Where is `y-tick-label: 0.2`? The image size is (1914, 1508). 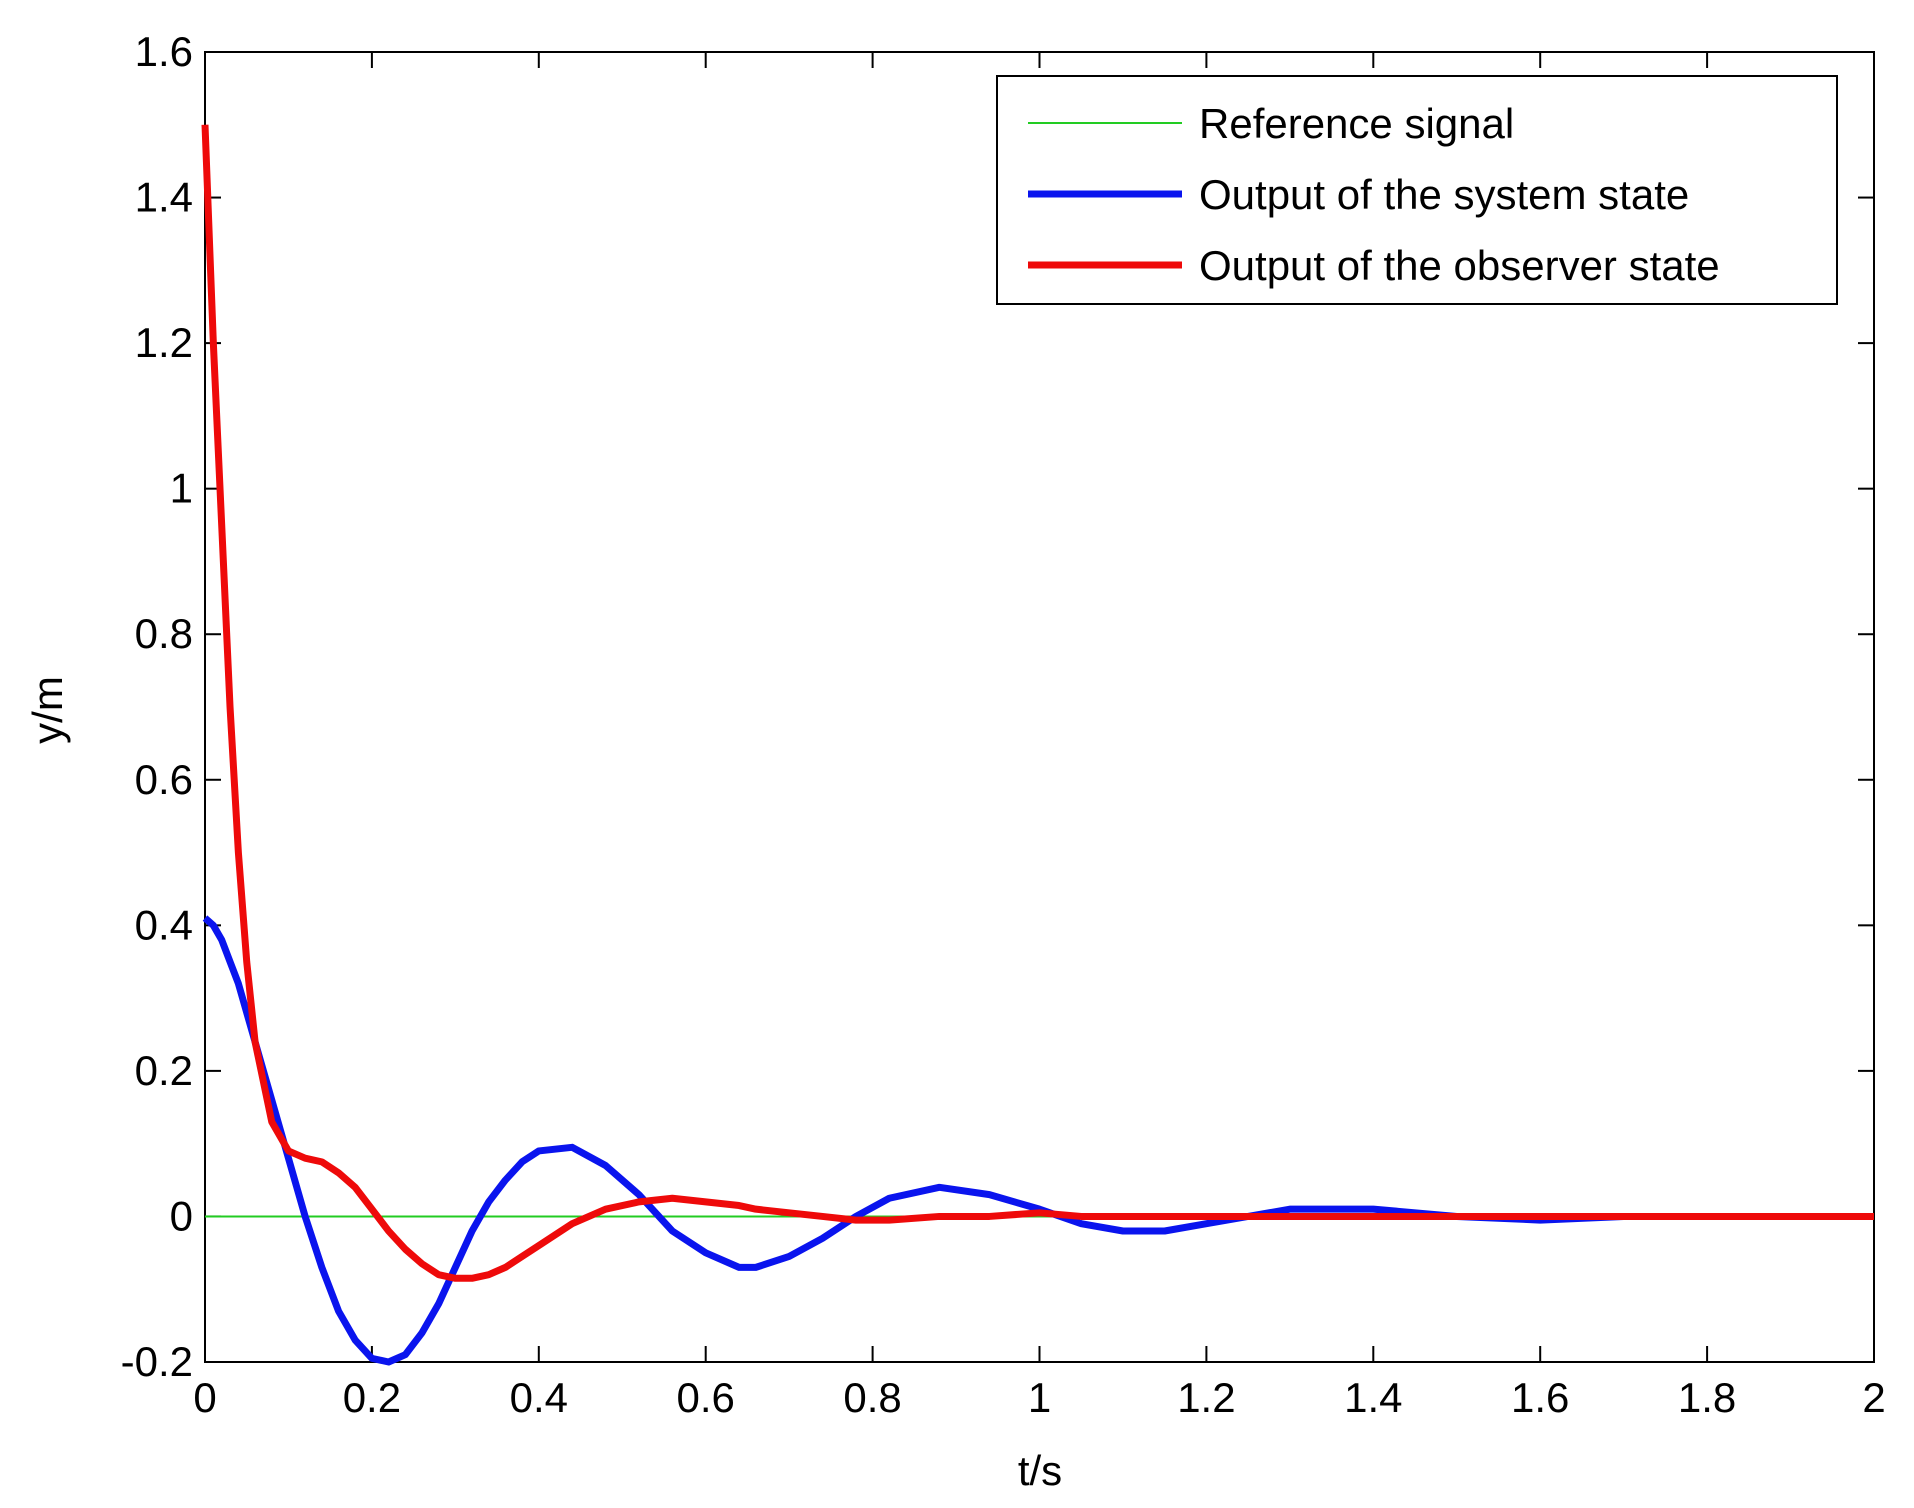 y-tick-label: 0.2 is located at coordinates (164, 1070).